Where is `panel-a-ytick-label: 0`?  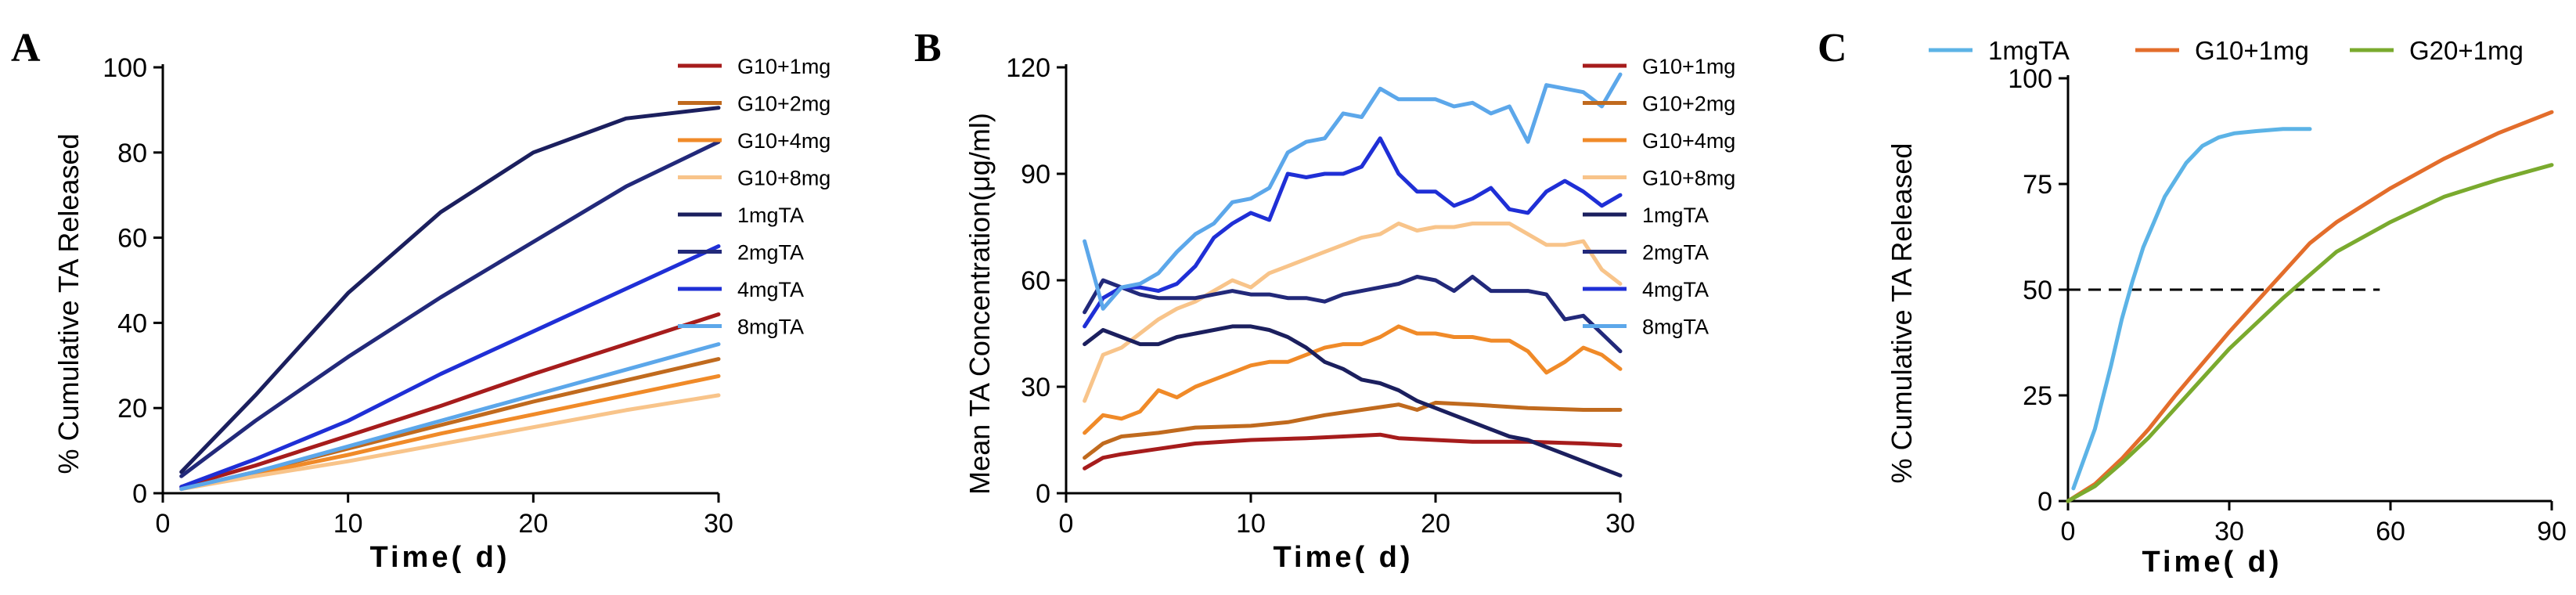 panel-a-ytick-label: 0 is located at coordinates (139, 494).